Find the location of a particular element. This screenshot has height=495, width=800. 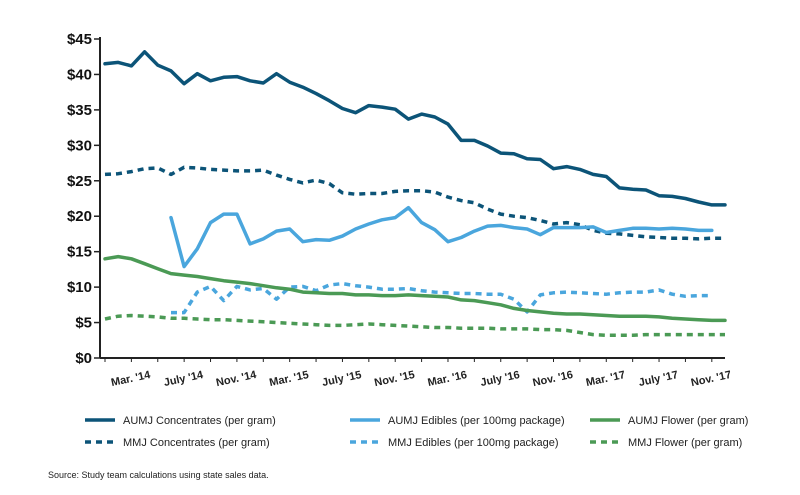

y-tick-label: $15 is located at coordinates (79, 252).